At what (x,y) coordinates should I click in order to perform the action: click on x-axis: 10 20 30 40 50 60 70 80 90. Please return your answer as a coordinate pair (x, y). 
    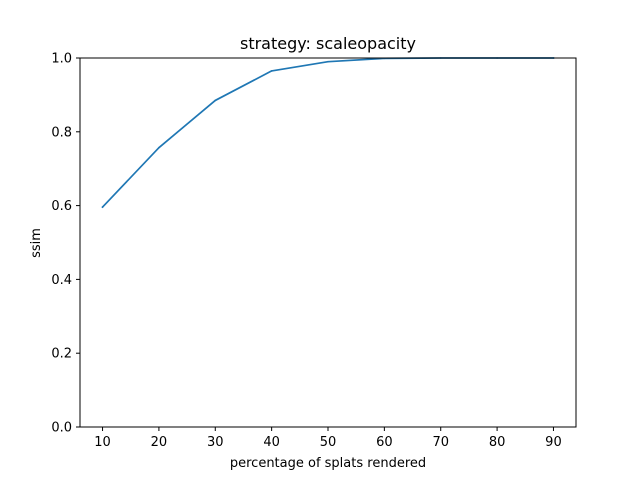
    Looking at the image, I should click on (328, 438).